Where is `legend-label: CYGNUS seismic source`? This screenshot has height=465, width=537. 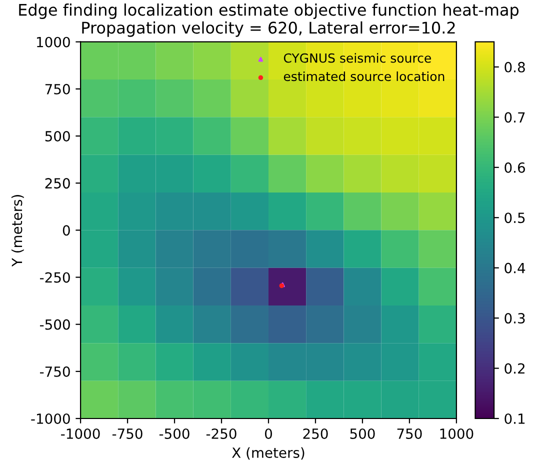
legend-label: CYGNUS seismic source is located at coordinates (357, 58).